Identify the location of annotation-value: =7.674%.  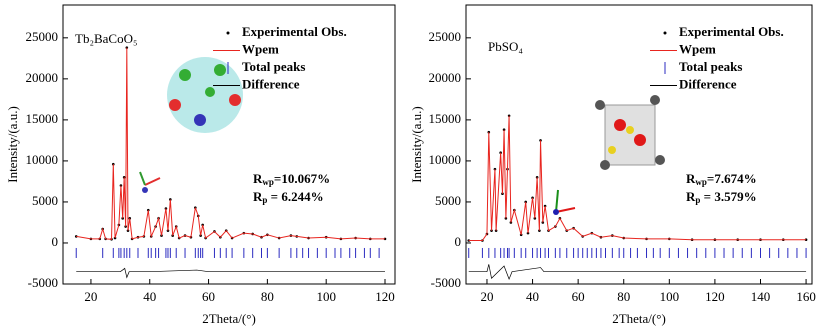
(732, 178).